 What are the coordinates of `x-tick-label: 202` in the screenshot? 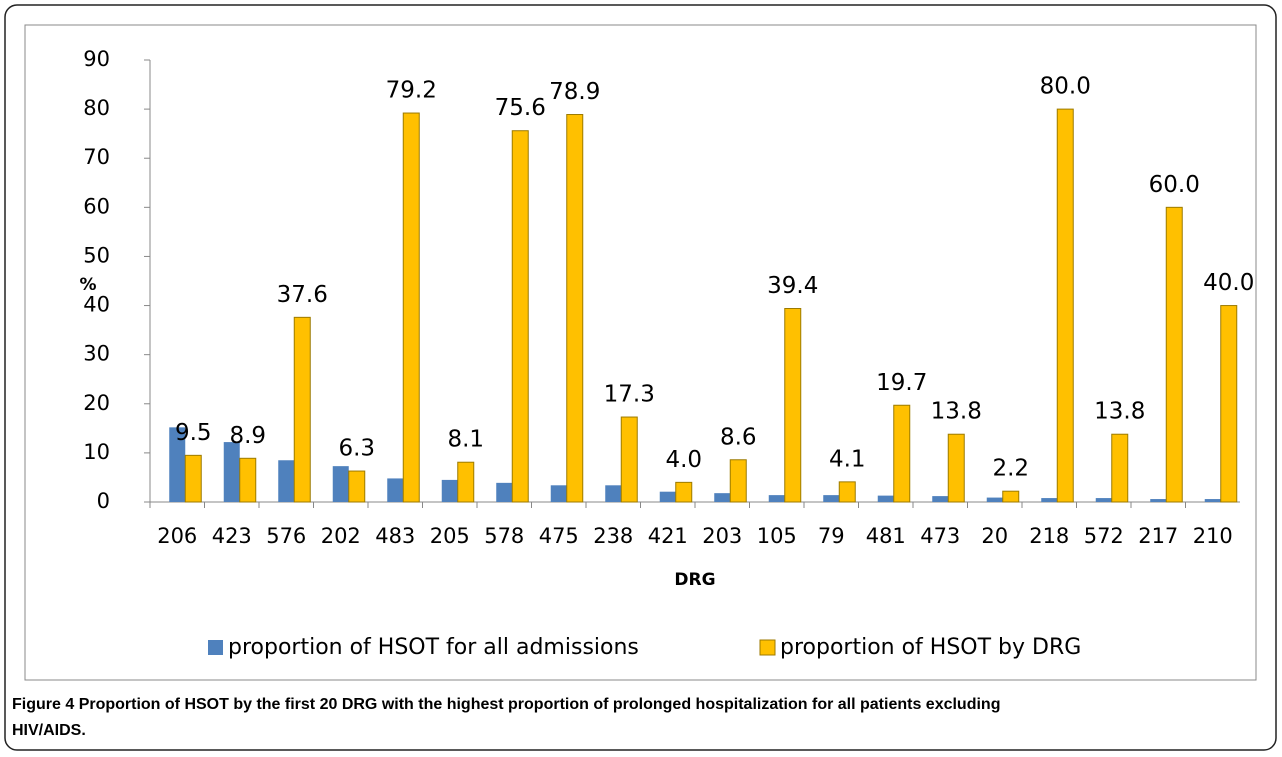 It's located at (341, 536).